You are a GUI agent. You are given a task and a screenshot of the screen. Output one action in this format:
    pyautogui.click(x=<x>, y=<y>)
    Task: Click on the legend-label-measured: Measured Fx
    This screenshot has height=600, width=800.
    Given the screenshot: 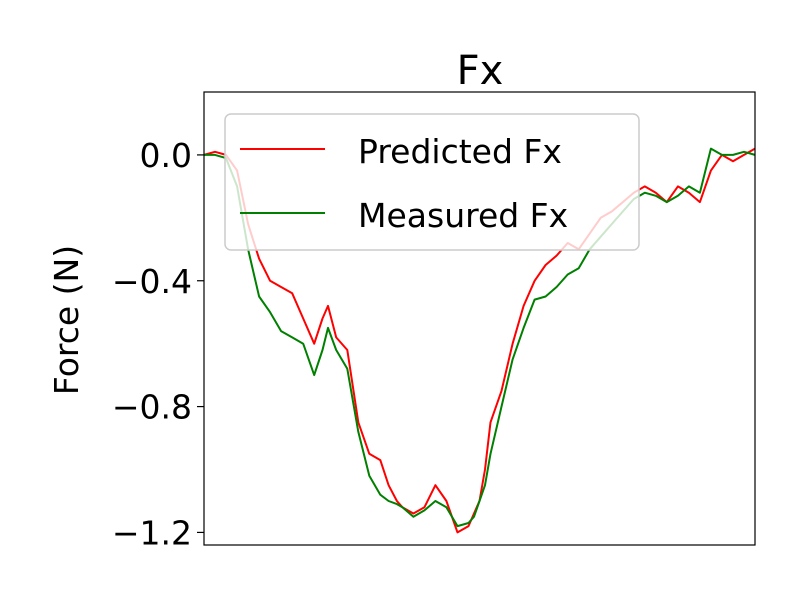 What is the action you would take?
    pyautogui.click(x=463, y=215)
    